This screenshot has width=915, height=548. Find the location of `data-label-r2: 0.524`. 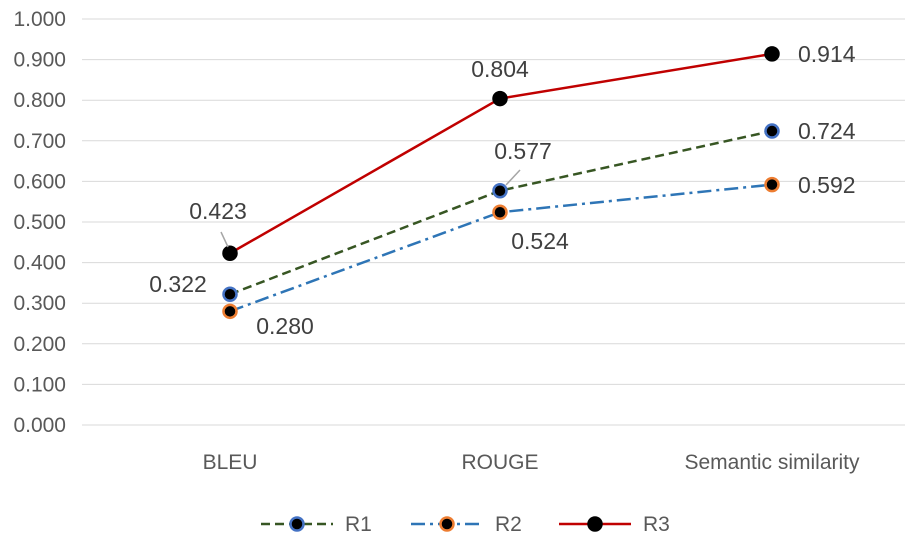

data-label-r2: 0.524 is located at coordinates (540, 241).